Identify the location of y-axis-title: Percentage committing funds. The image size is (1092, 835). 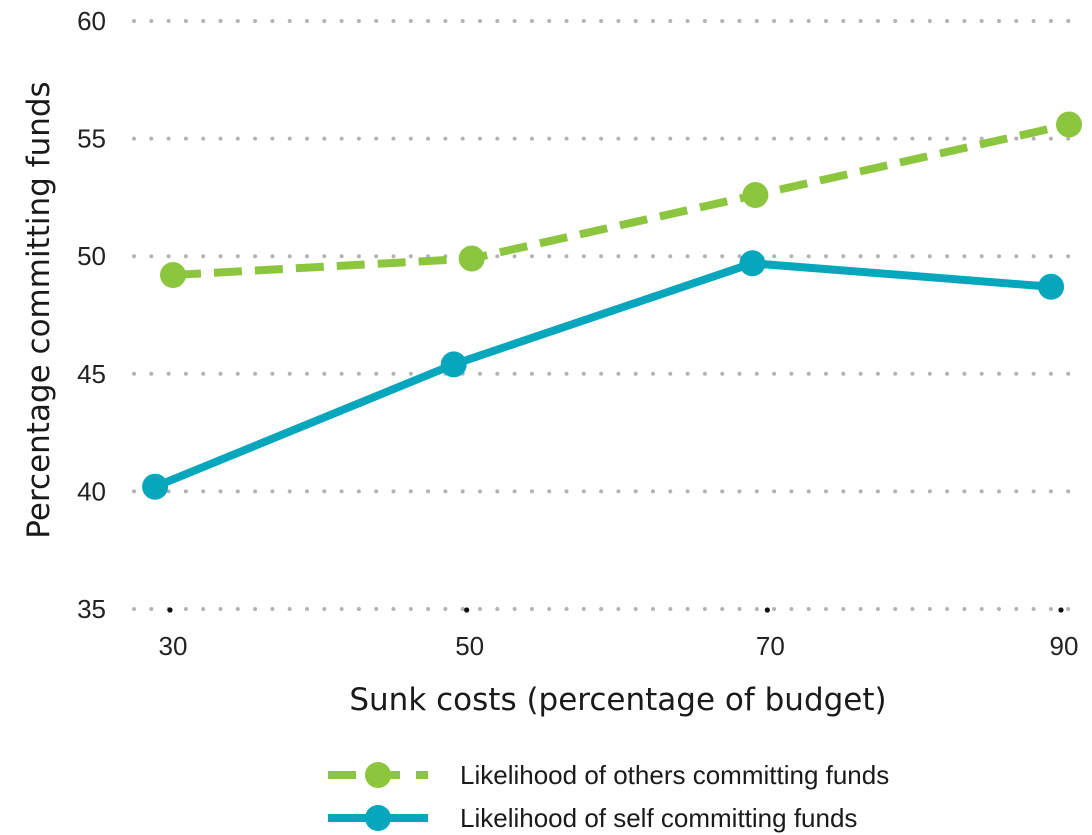
(39, 309).